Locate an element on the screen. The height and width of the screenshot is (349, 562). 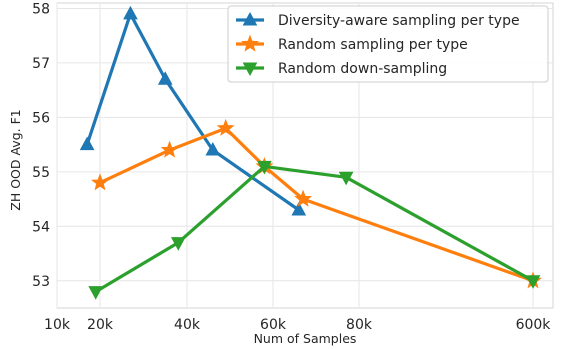
legend-item: Random sampling per type is located at coordinates (352, 43).